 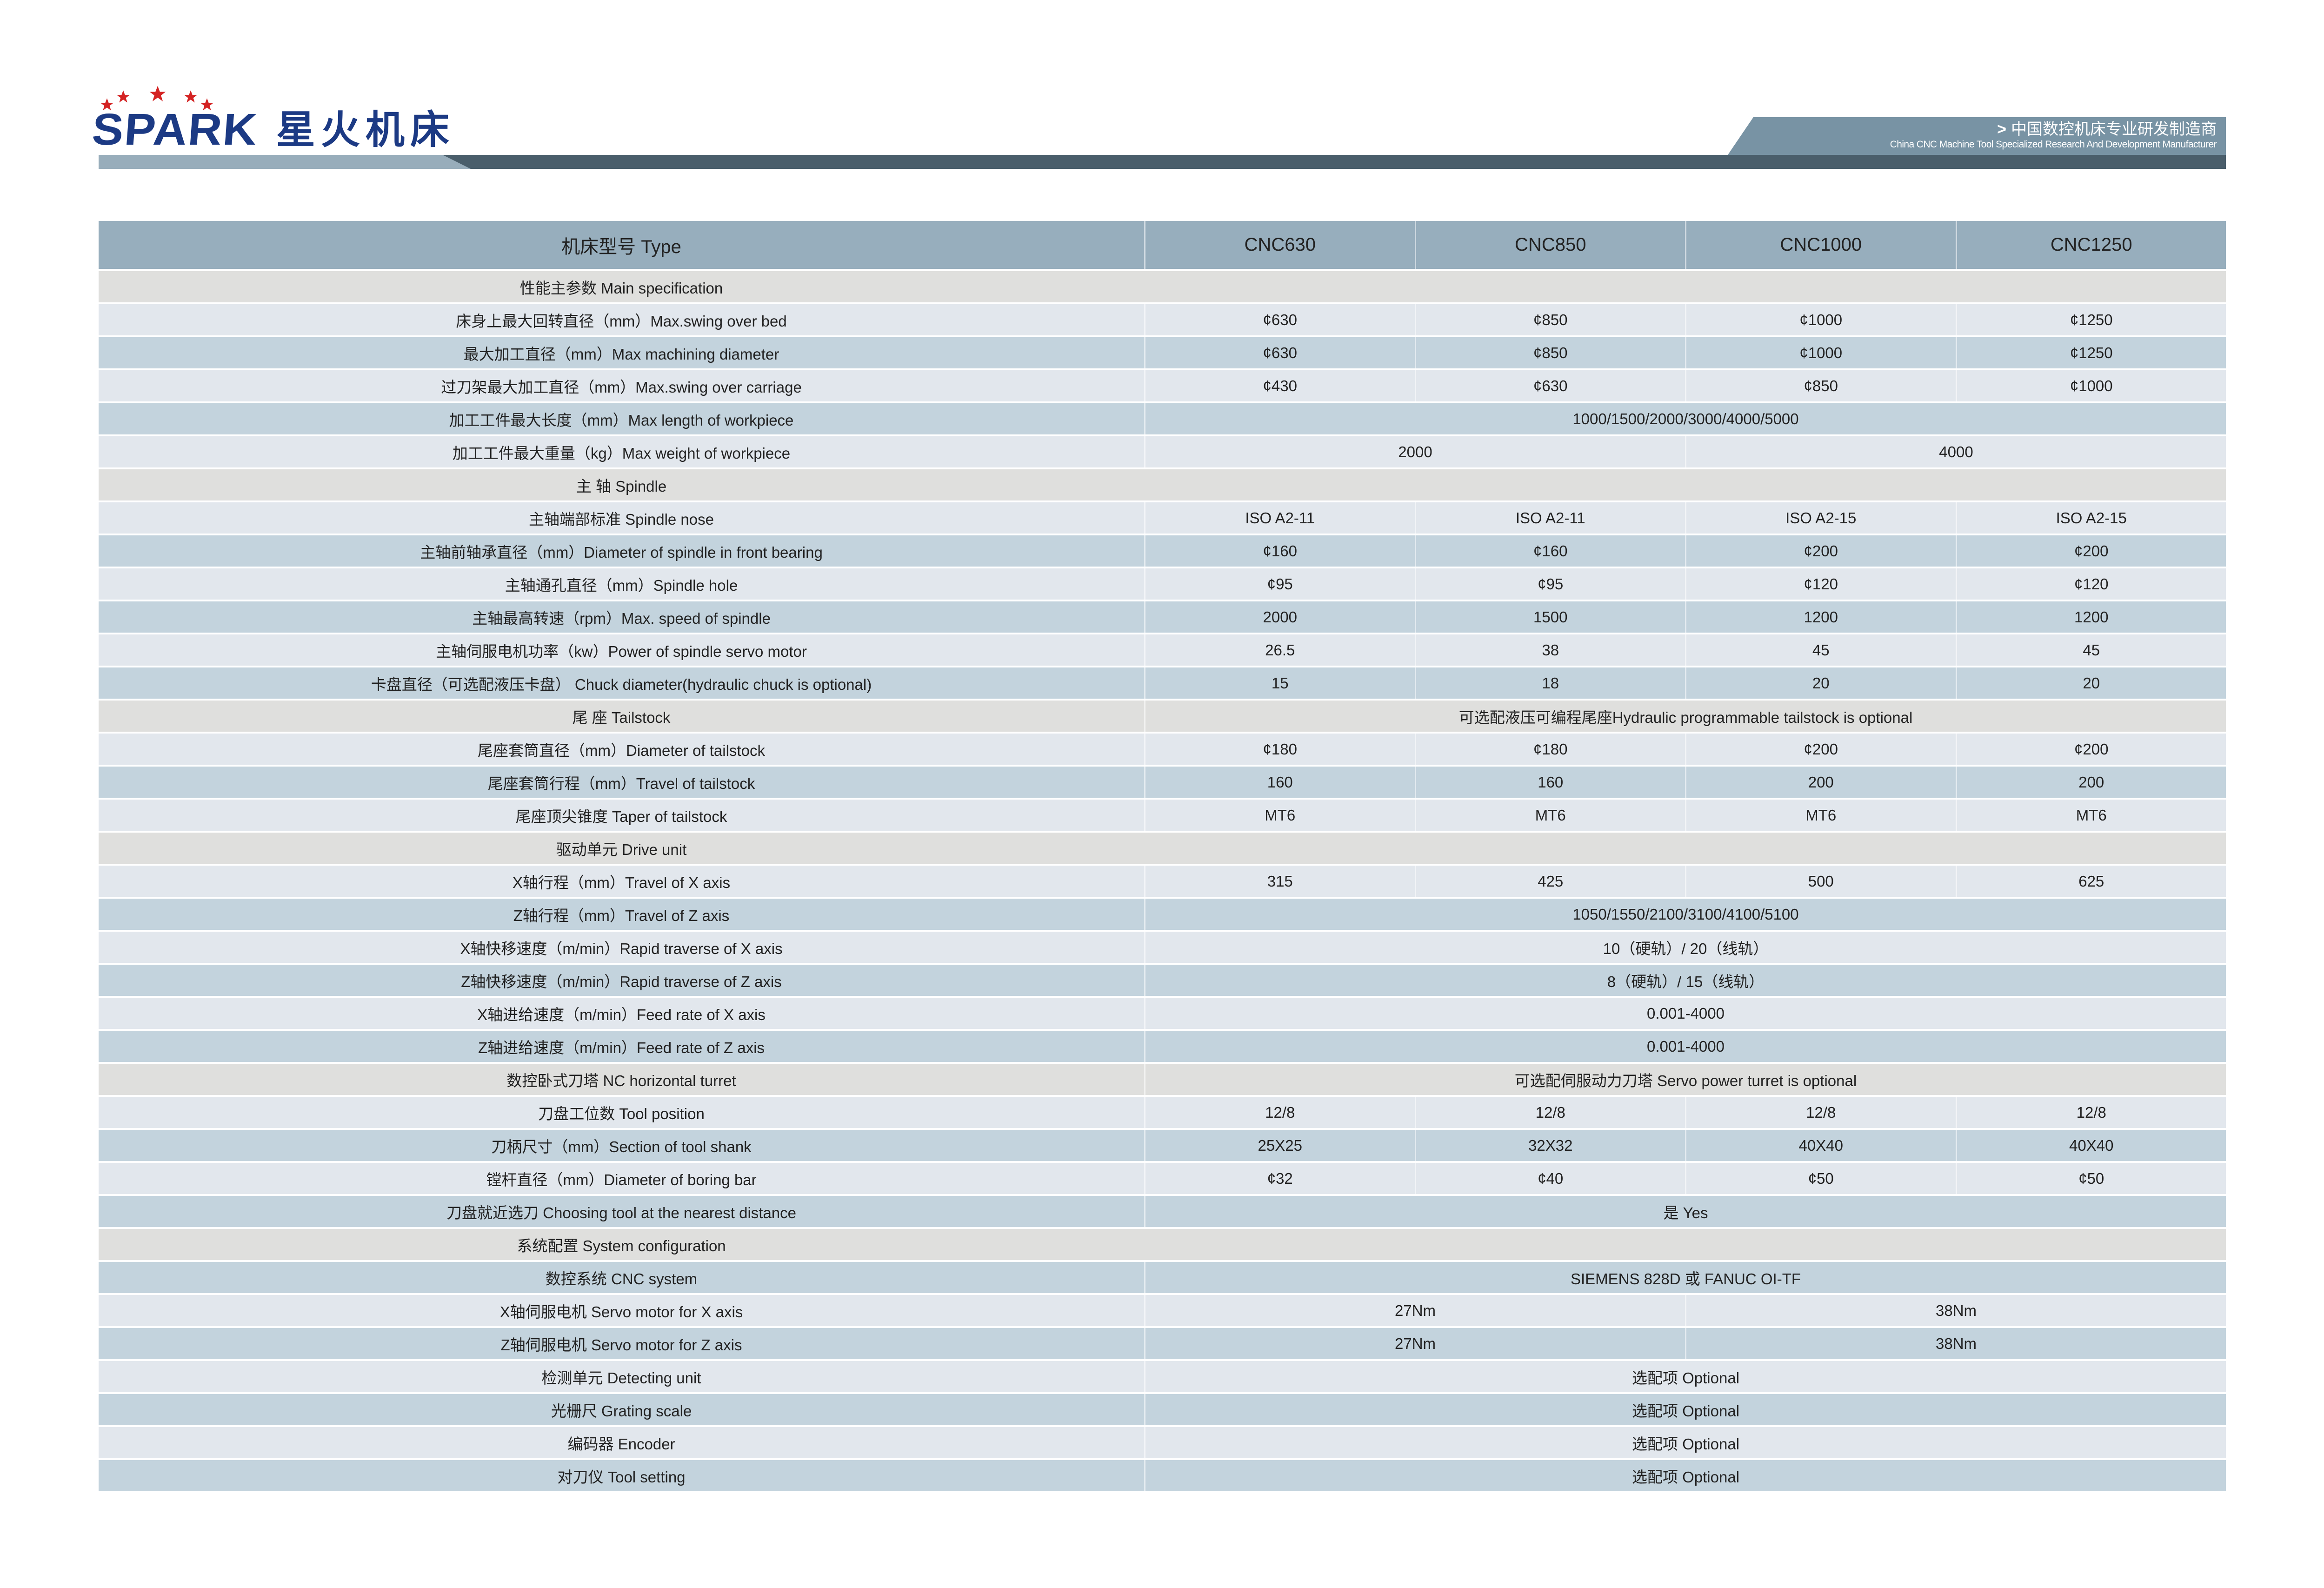 I want to click on table-row: 对刀仪 Tool setting 选配项 Optional, so click(x=1162, y=1475).